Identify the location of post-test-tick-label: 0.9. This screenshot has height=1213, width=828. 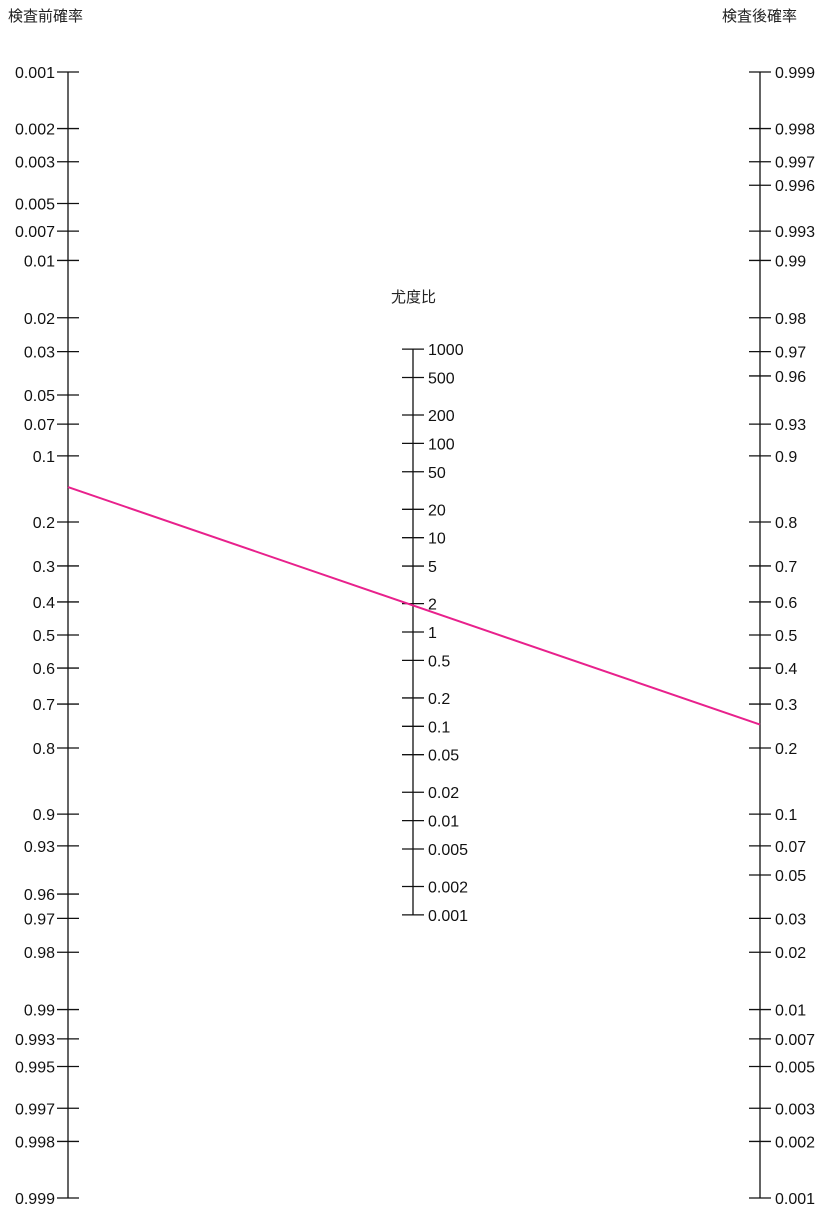
(786, 457).